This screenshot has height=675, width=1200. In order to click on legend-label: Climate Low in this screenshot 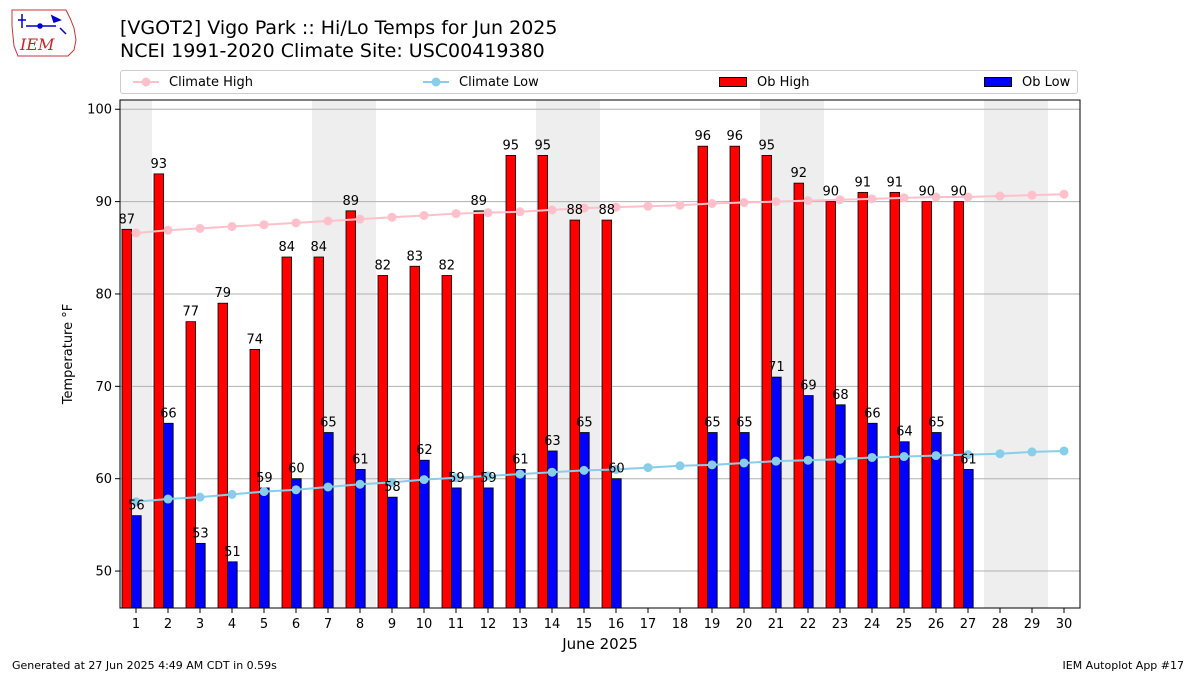, I will do `click(499, 82)`.